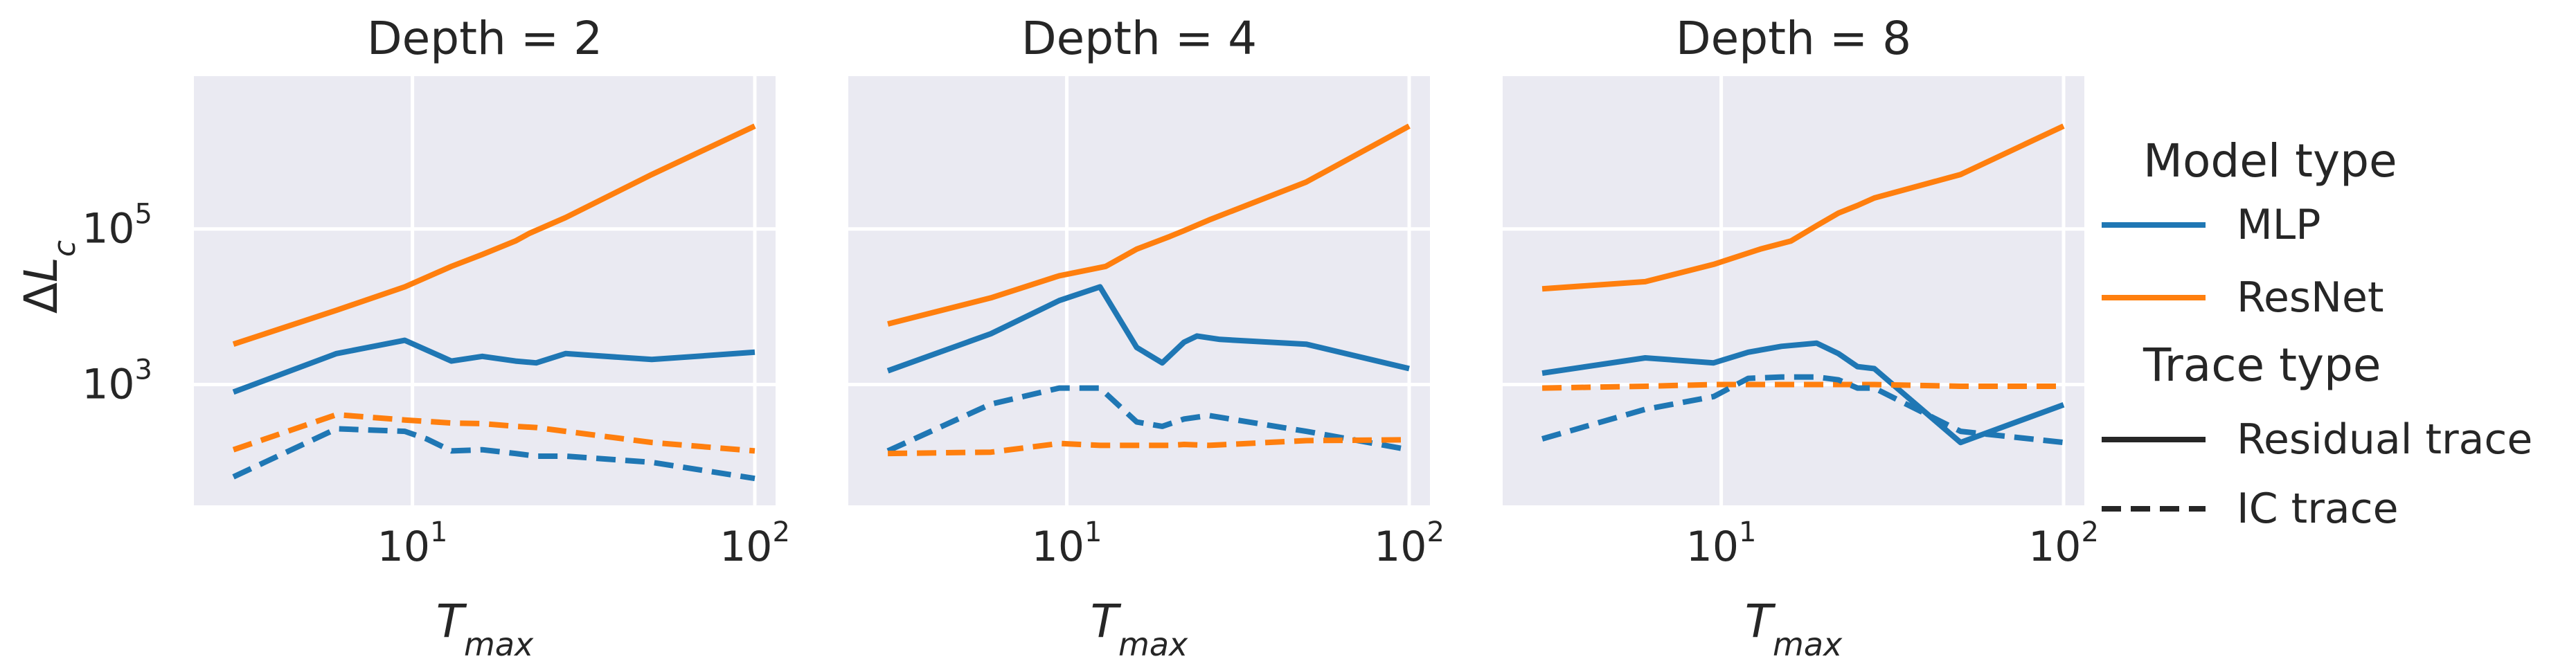 This screenshot has width=2576, height=668. I want to click on legend-label: IC trace, so click(2318, 509).